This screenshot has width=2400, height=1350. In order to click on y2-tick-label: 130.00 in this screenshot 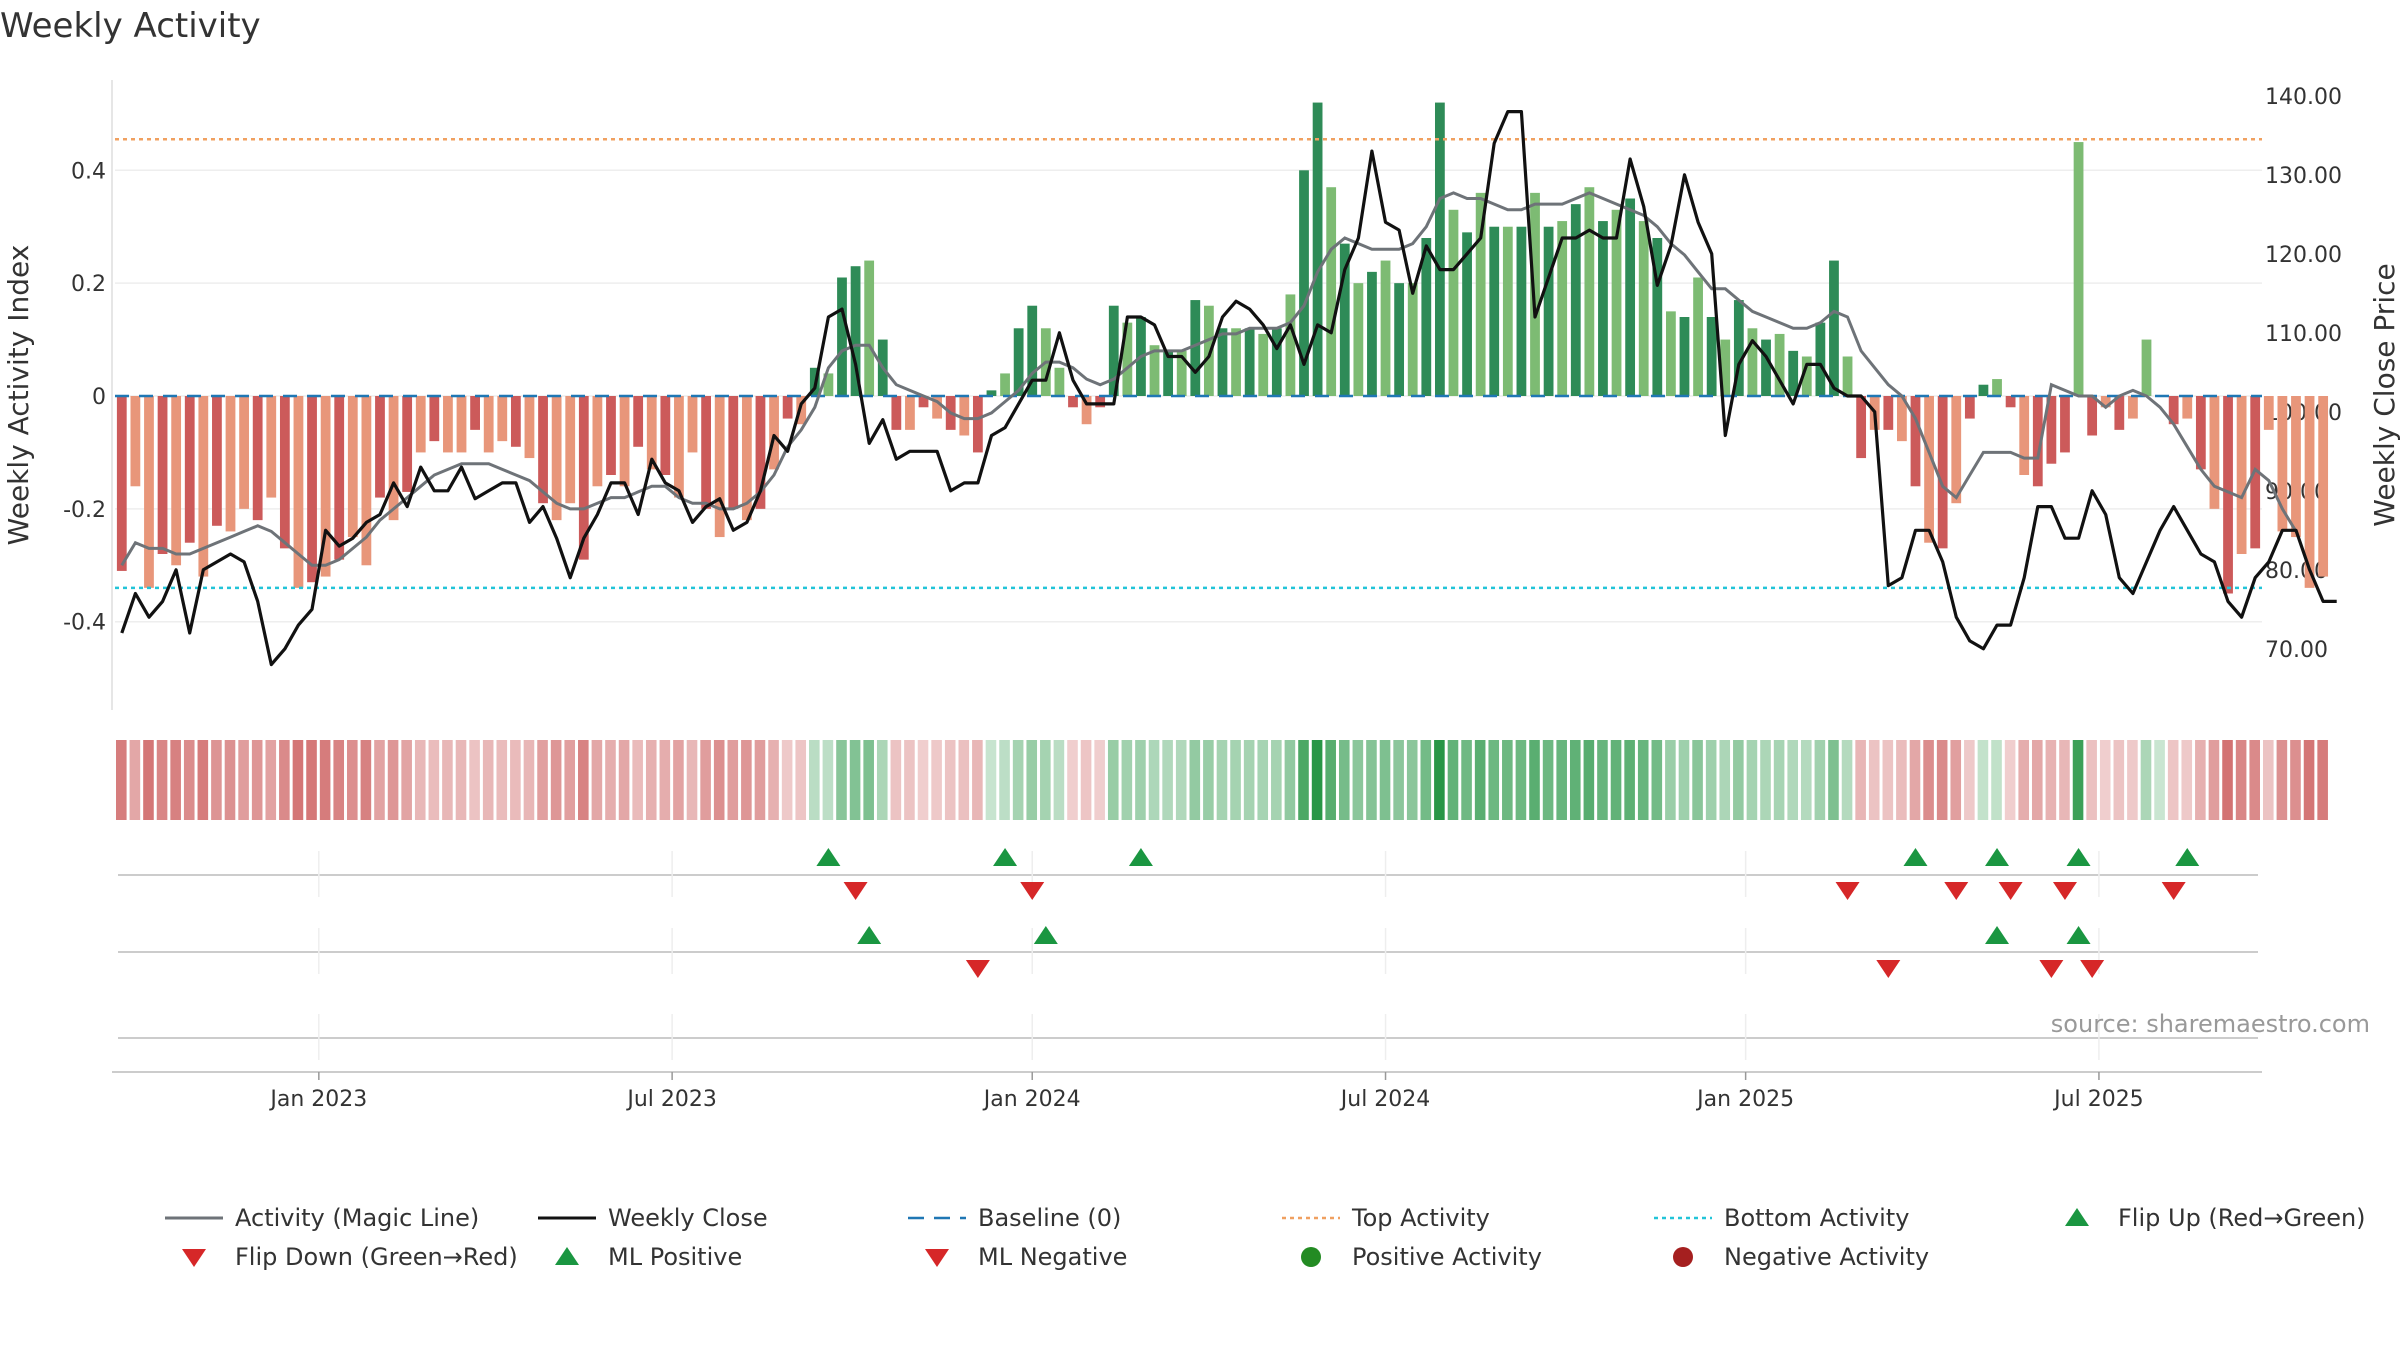, I will do `click(2303, 176)`.